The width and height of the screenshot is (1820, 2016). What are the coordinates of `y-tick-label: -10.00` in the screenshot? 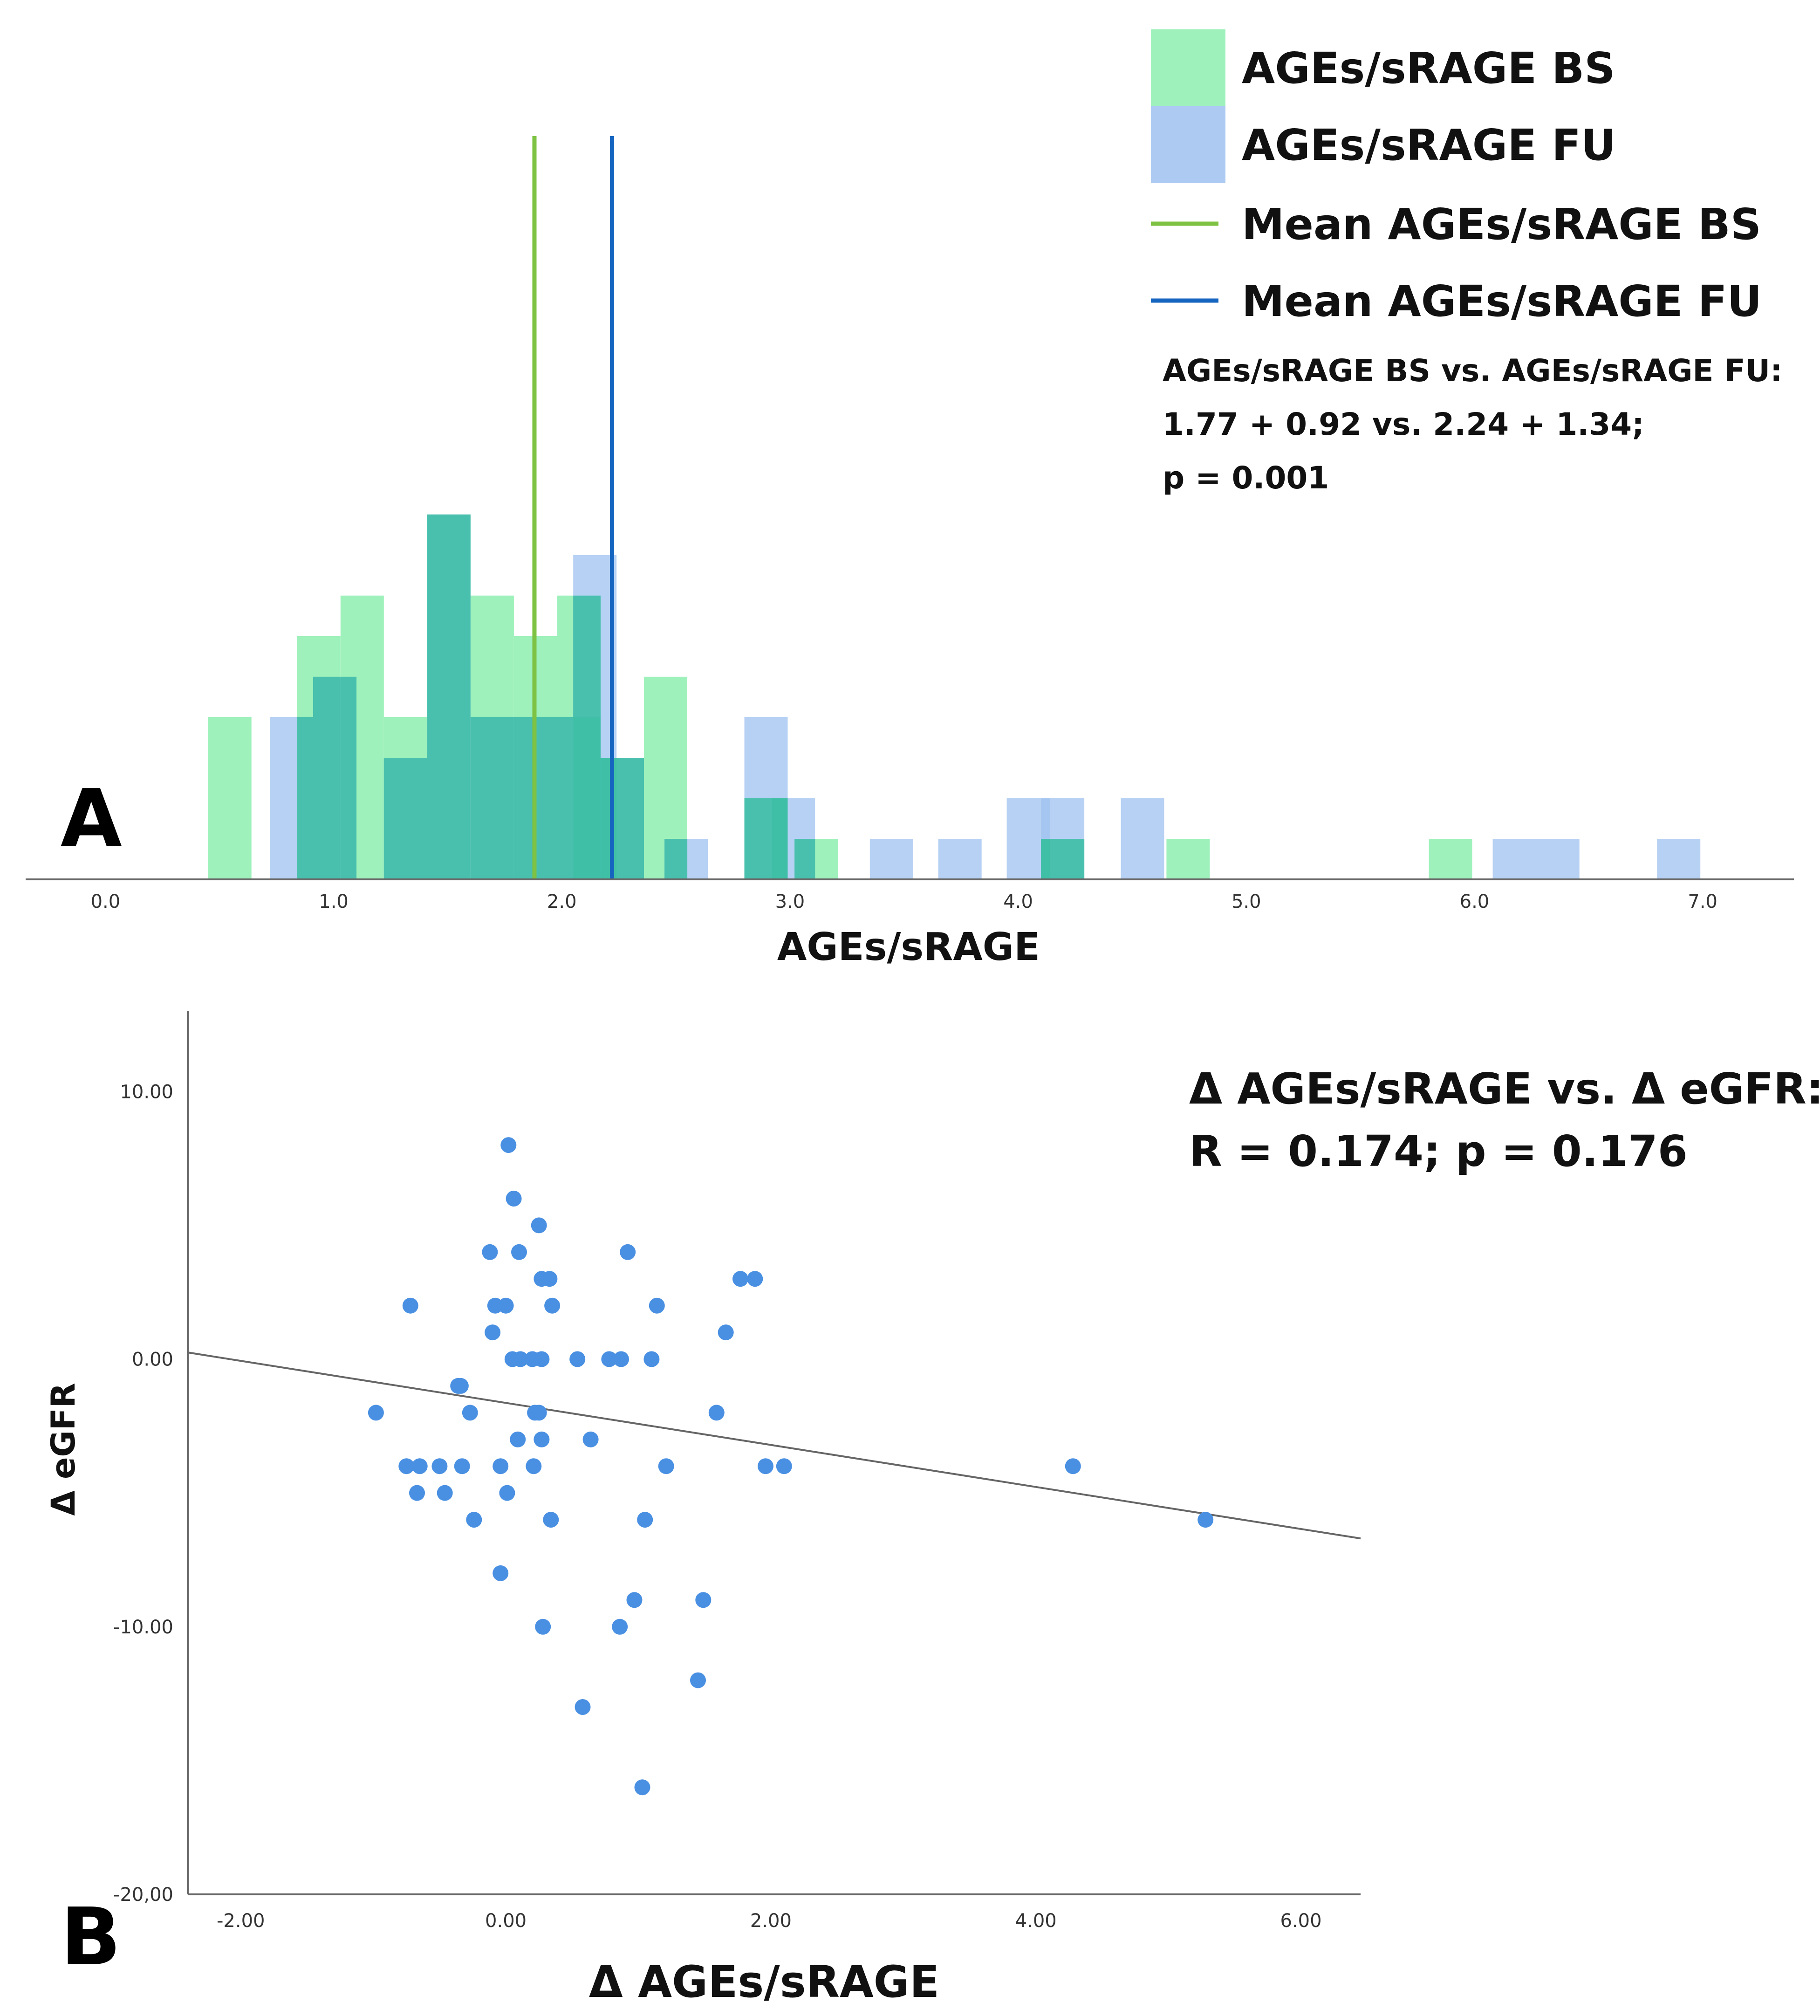 It's located at (143, 1628).